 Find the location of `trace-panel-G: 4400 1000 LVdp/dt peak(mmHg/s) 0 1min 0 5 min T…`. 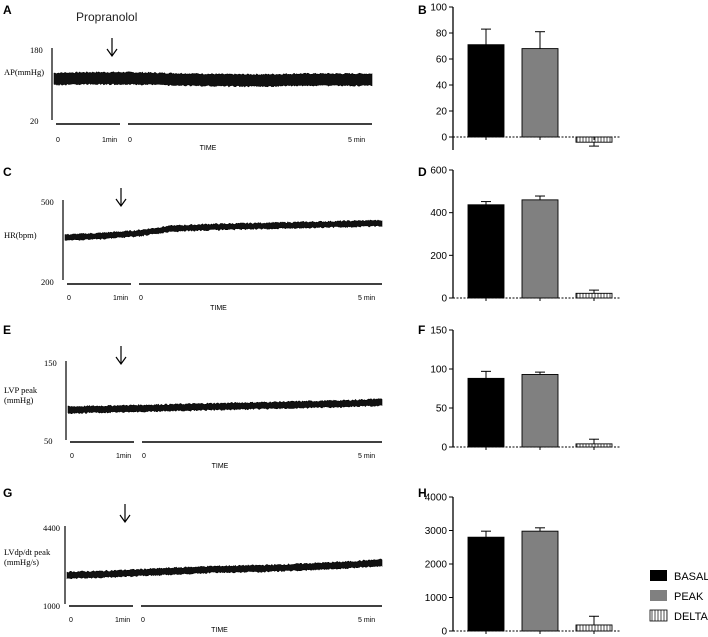

trace-panel-G: 4400 1000 LVdp/dt peak(mmHg/s) 0 1min 0 5 min T… is located at coordinates (193, 578).